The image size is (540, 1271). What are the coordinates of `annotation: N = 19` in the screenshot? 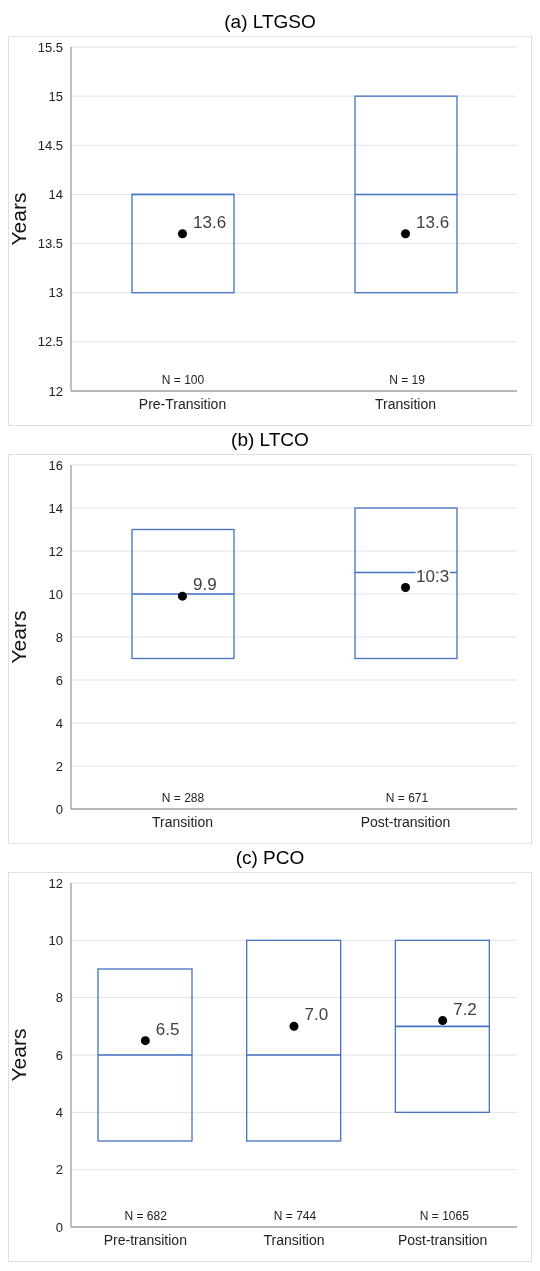 It's located at (407, 380).